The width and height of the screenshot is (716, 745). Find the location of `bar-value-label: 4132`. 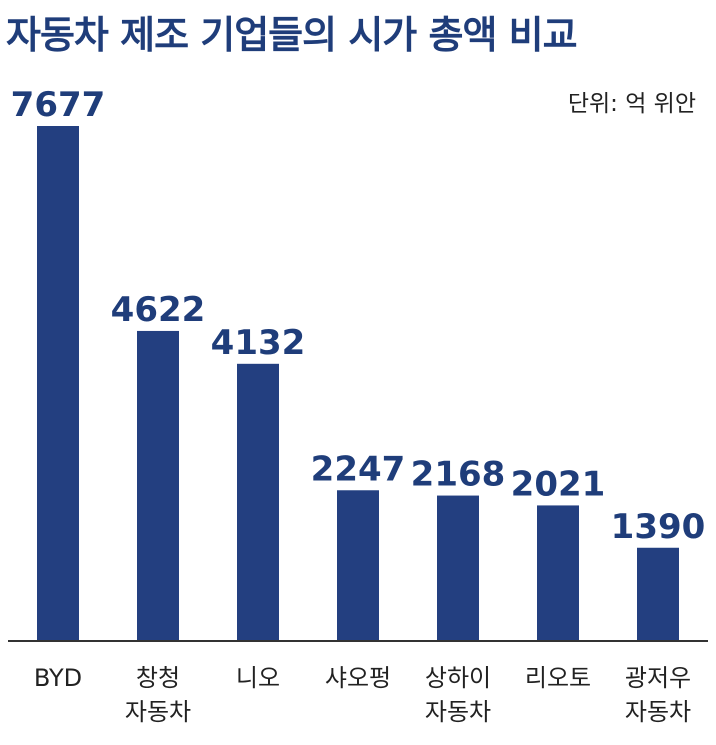

bar-value-label: 4132 is located at coordinates (258, 343).